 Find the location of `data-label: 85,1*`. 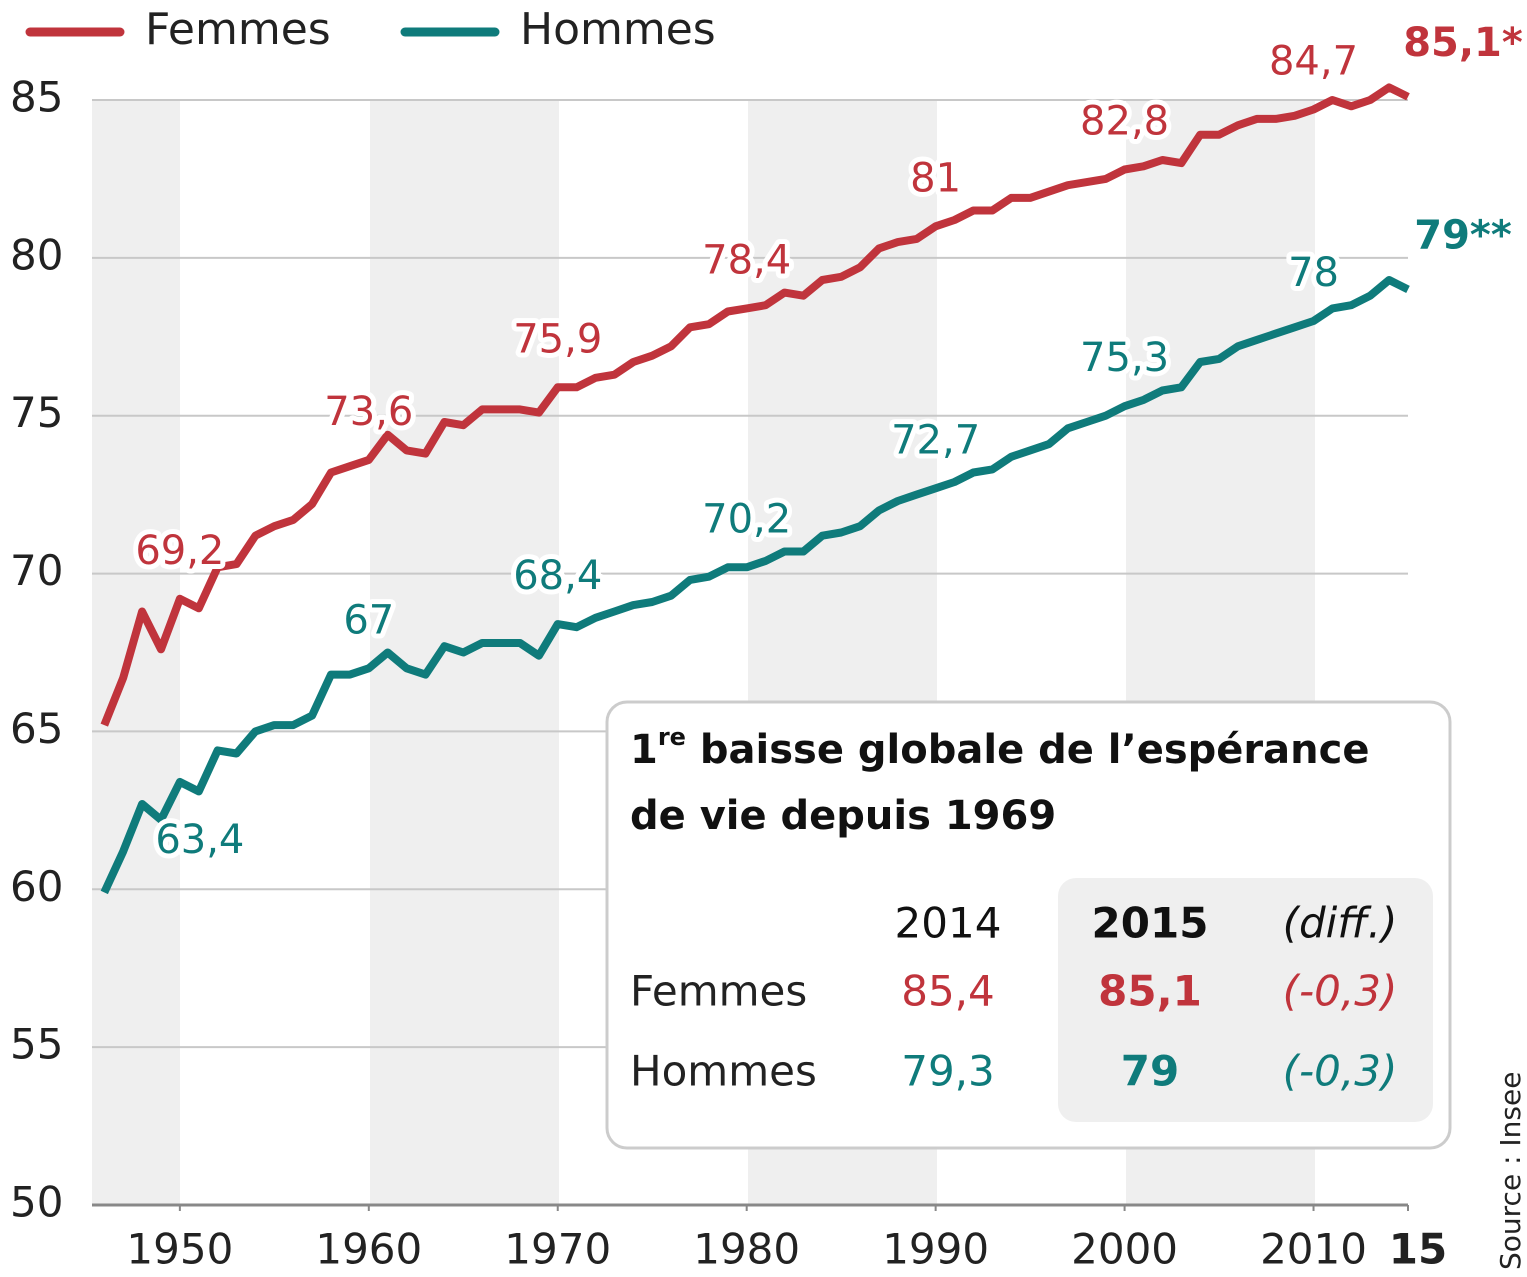

data-label: 85,1* is located at coordinates (1463, 43).